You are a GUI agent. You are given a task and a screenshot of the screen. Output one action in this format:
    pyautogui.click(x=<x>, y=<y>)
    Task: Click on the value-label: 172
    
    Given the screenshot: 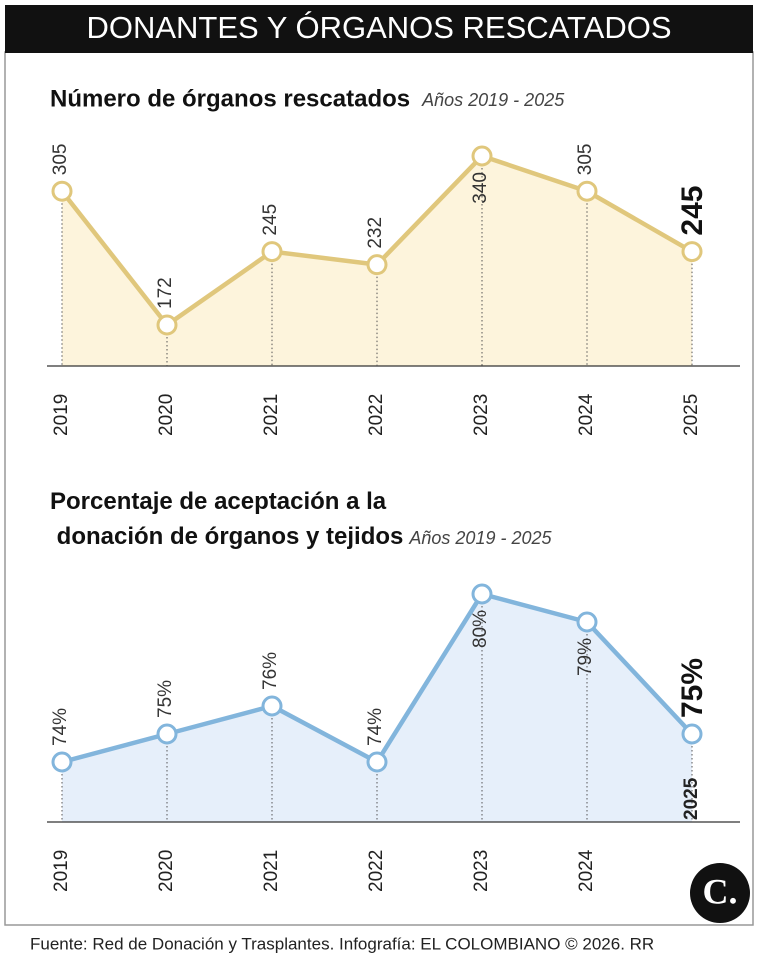 What is the action you would take?
    pyautogui.click(x=165, y=293)
    